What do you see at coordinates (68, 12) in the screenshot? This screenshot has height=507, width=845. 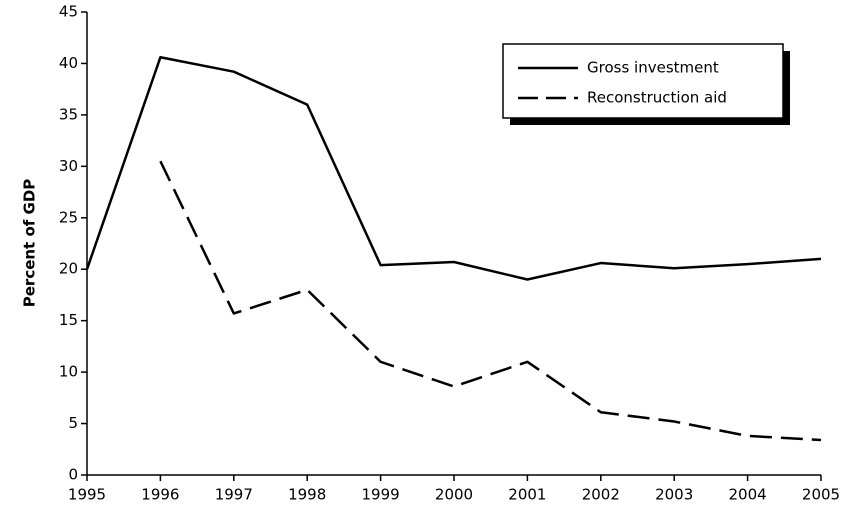 I see `y-tick-label: 45` at bounding box center [68, 12].